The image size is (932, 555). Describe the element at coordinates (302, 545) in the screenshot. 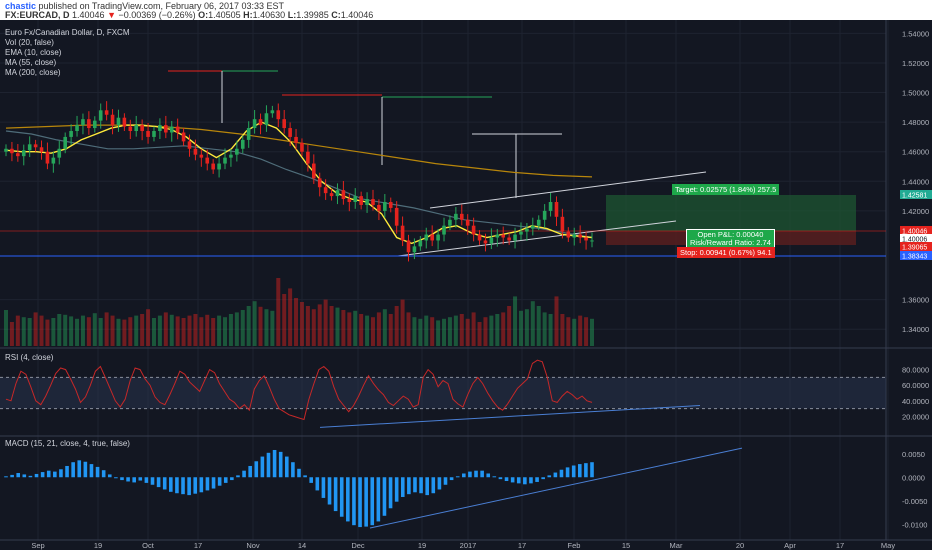

I see `time-tick-5: 14` at that location.